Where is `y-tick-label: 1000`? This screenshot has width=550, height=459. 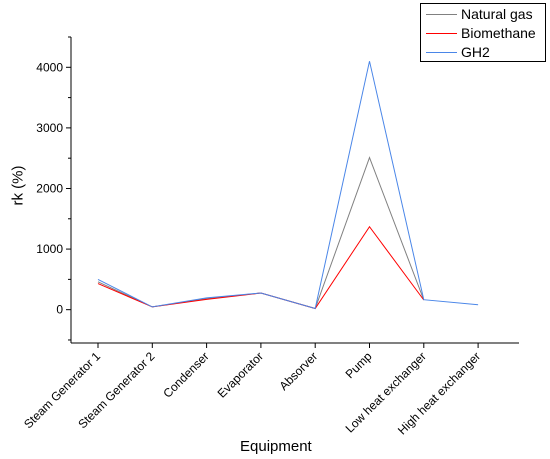 y-tick-label: 1000 is located at coordinates (49, 249).